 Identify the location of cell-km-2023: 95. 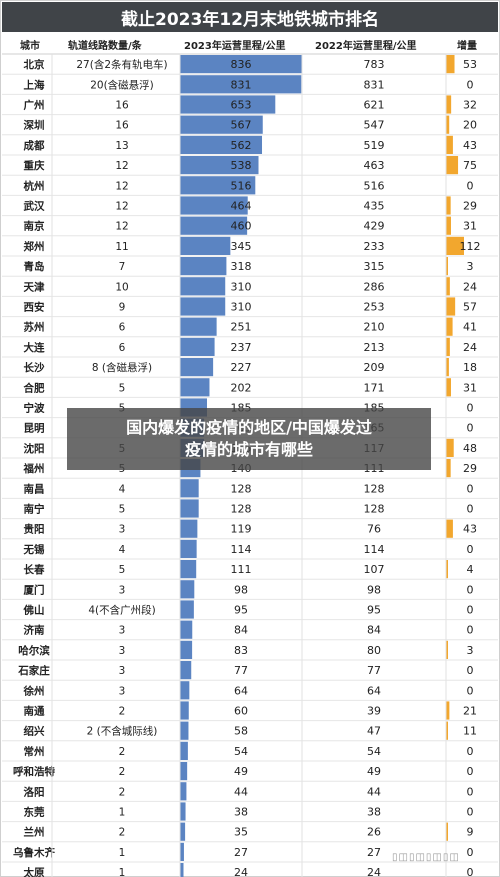
(241, 610).